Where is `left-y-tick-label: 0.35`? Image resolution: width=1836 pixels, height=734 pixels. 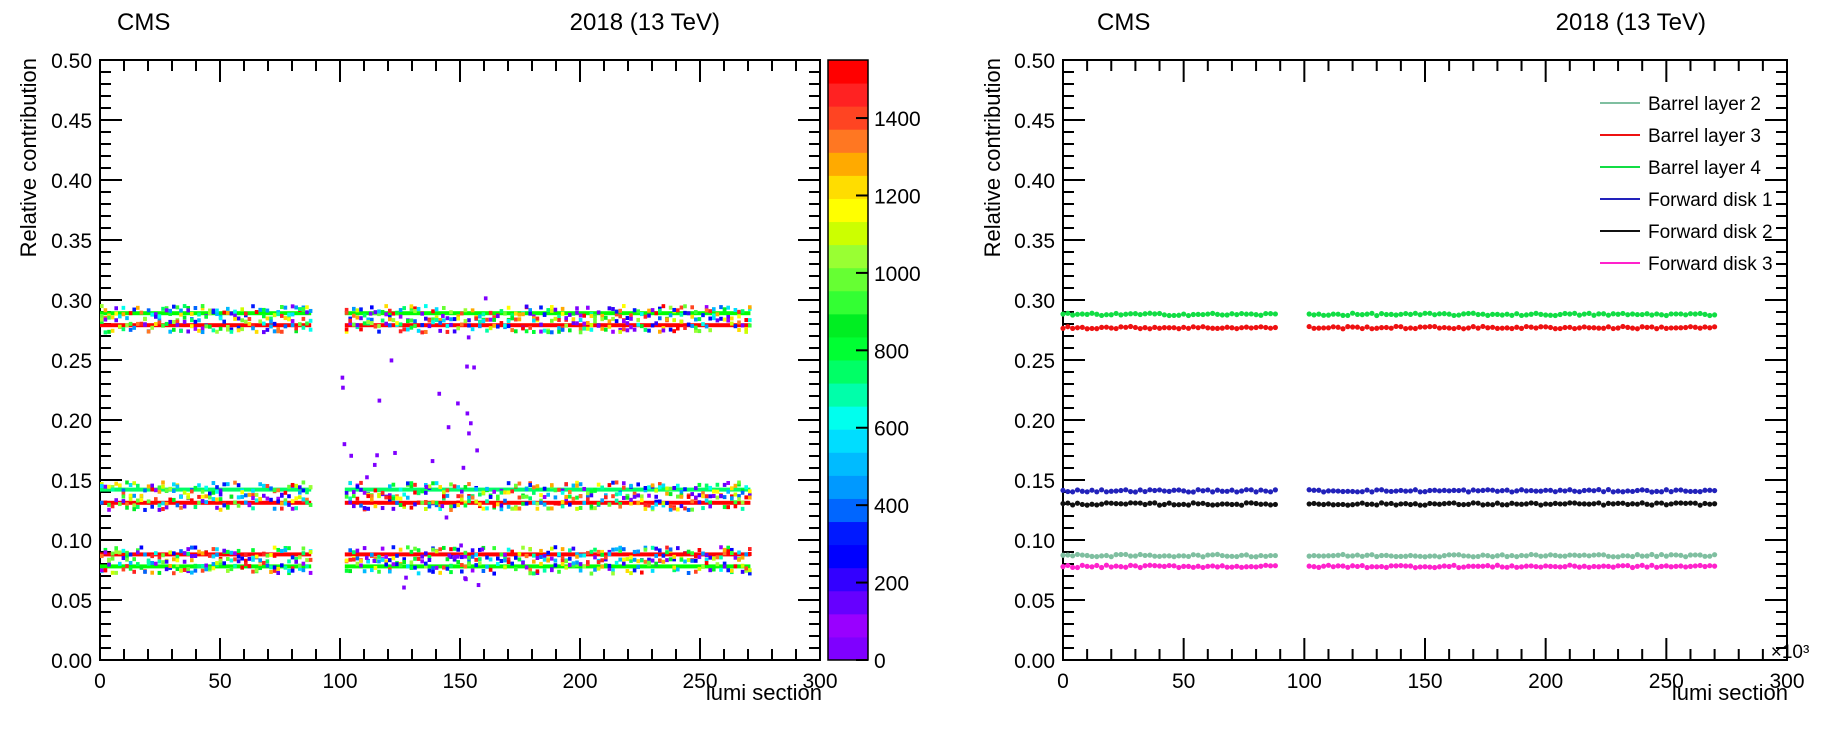 left-y-tick-label: 0.35 is located at coordinates (71, 241).